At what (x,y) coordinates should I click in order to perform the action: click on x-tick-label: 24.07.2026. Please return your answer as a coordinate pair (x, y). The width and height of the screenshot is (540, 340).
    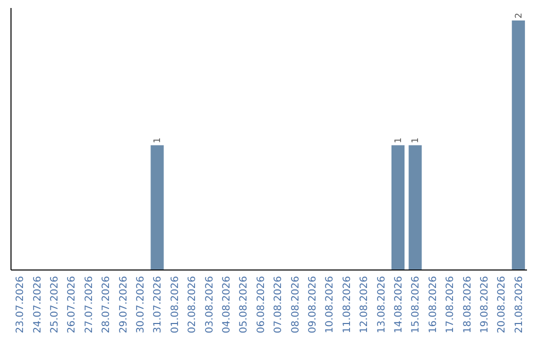
    Looking at the image, I should click on (38, 305).